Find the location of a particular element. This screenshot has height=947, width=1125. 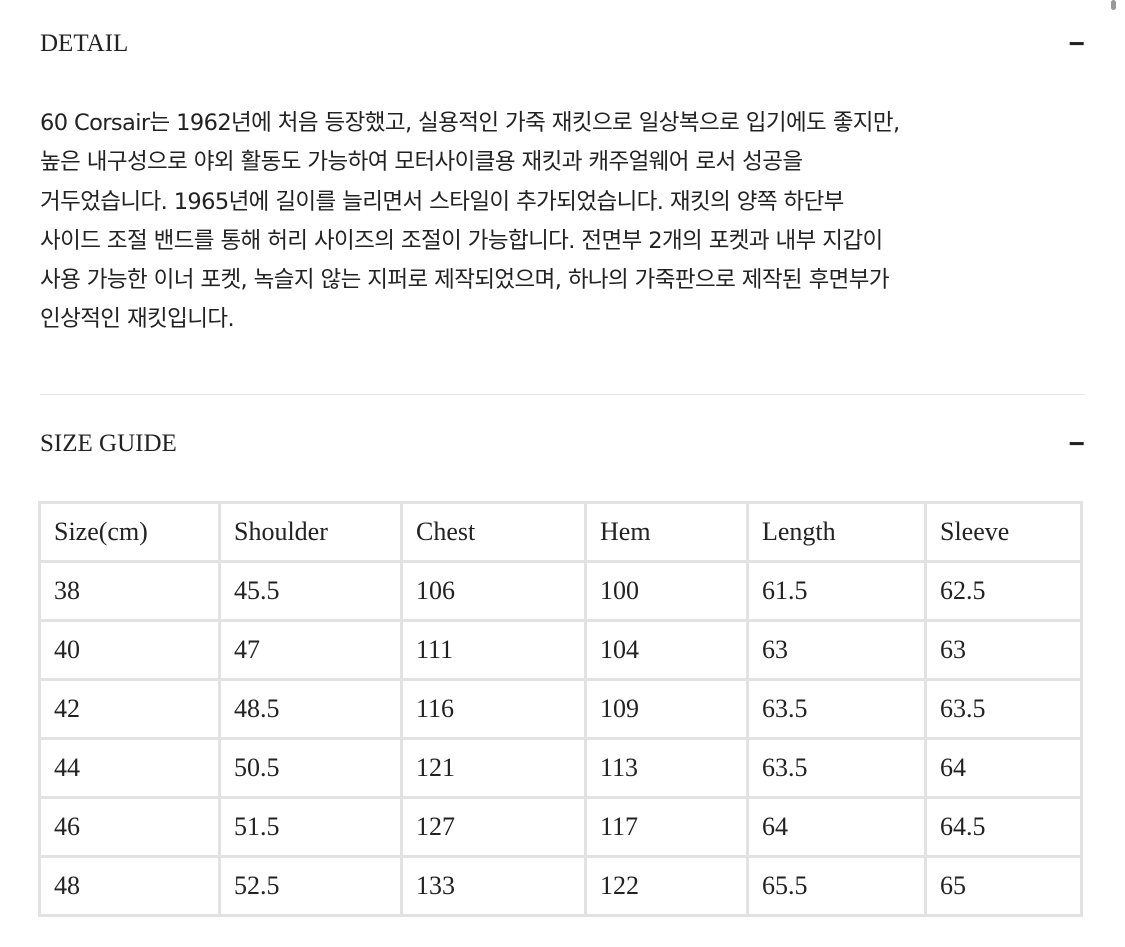

table-cell: 106 is located at coordinates (493, 591).